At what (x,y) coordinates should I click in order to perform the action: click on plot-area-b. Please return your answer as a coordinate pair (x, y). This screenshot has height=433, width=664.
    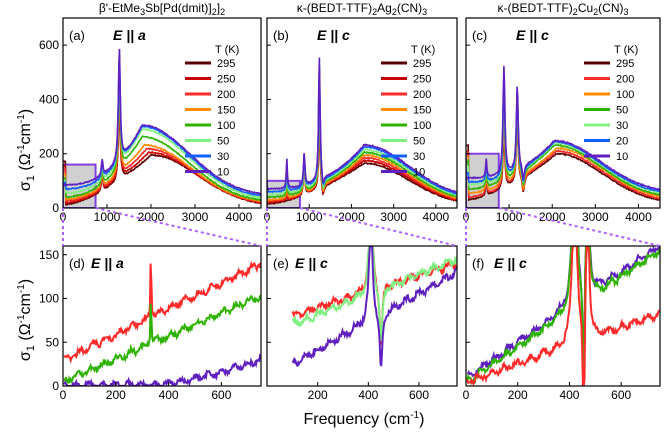
    Looking at the image, I should click on (362, 132).